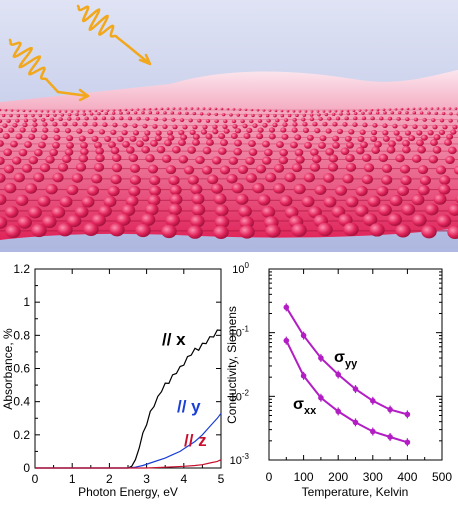 The image size is (458, 505). Describe the element at coordinates (355, 492) in the screenshot. I see `conductivity-xlabel: Temperature, Kelvin` at that location.